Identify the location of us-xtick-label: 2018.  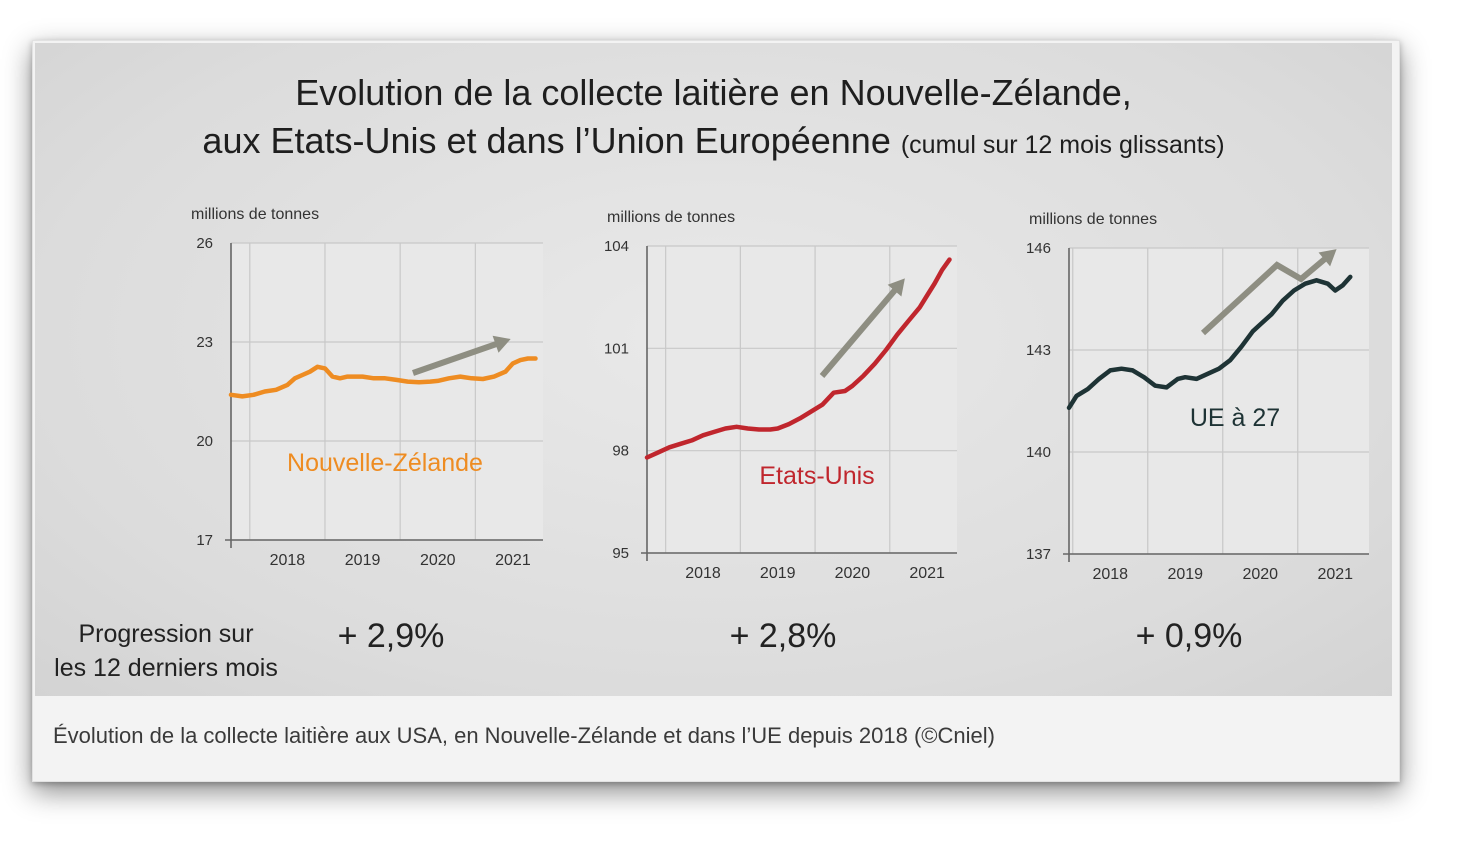
(703, 573).